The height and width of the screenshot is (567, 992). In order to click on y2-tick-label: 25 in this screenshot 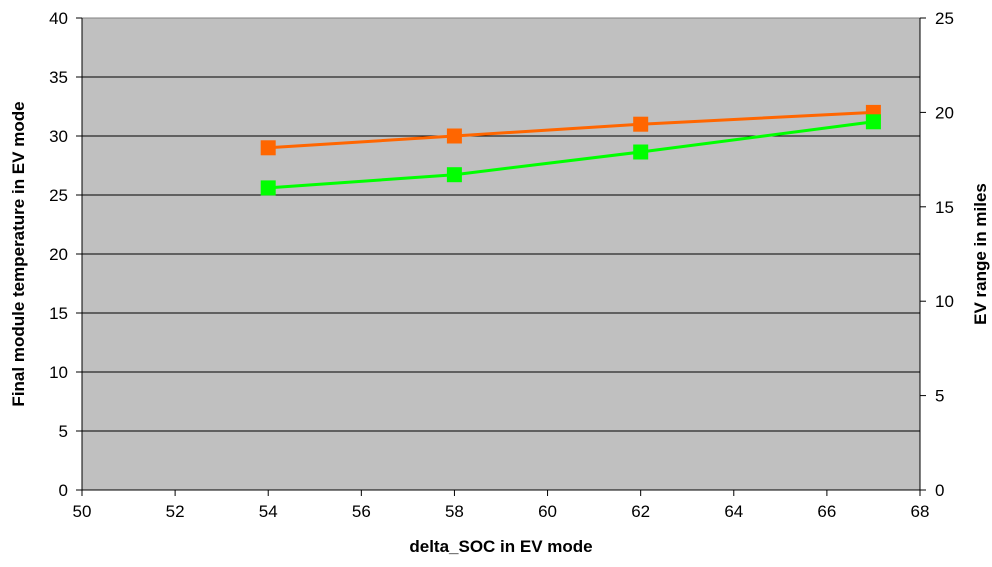, I will do `click(944, 18)`.